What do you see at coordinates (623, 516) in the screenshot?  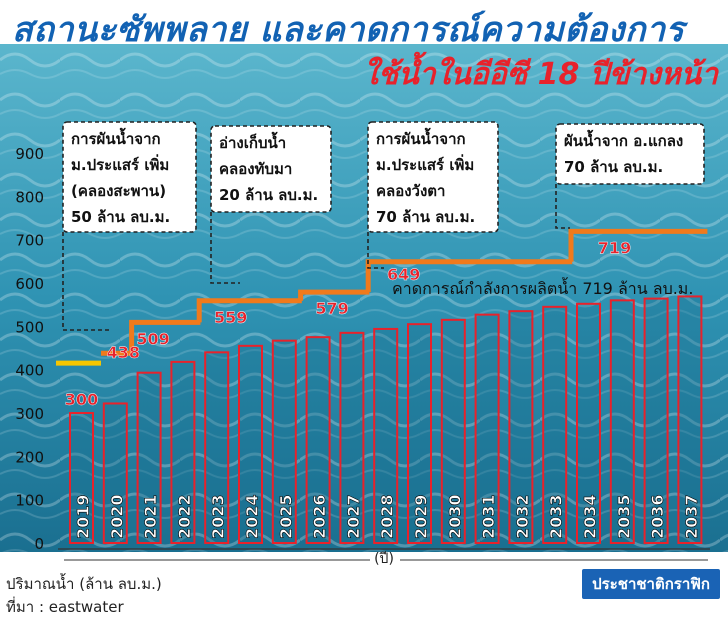 I see `x-tick-label: 2035` at bounding box center [623, 516].